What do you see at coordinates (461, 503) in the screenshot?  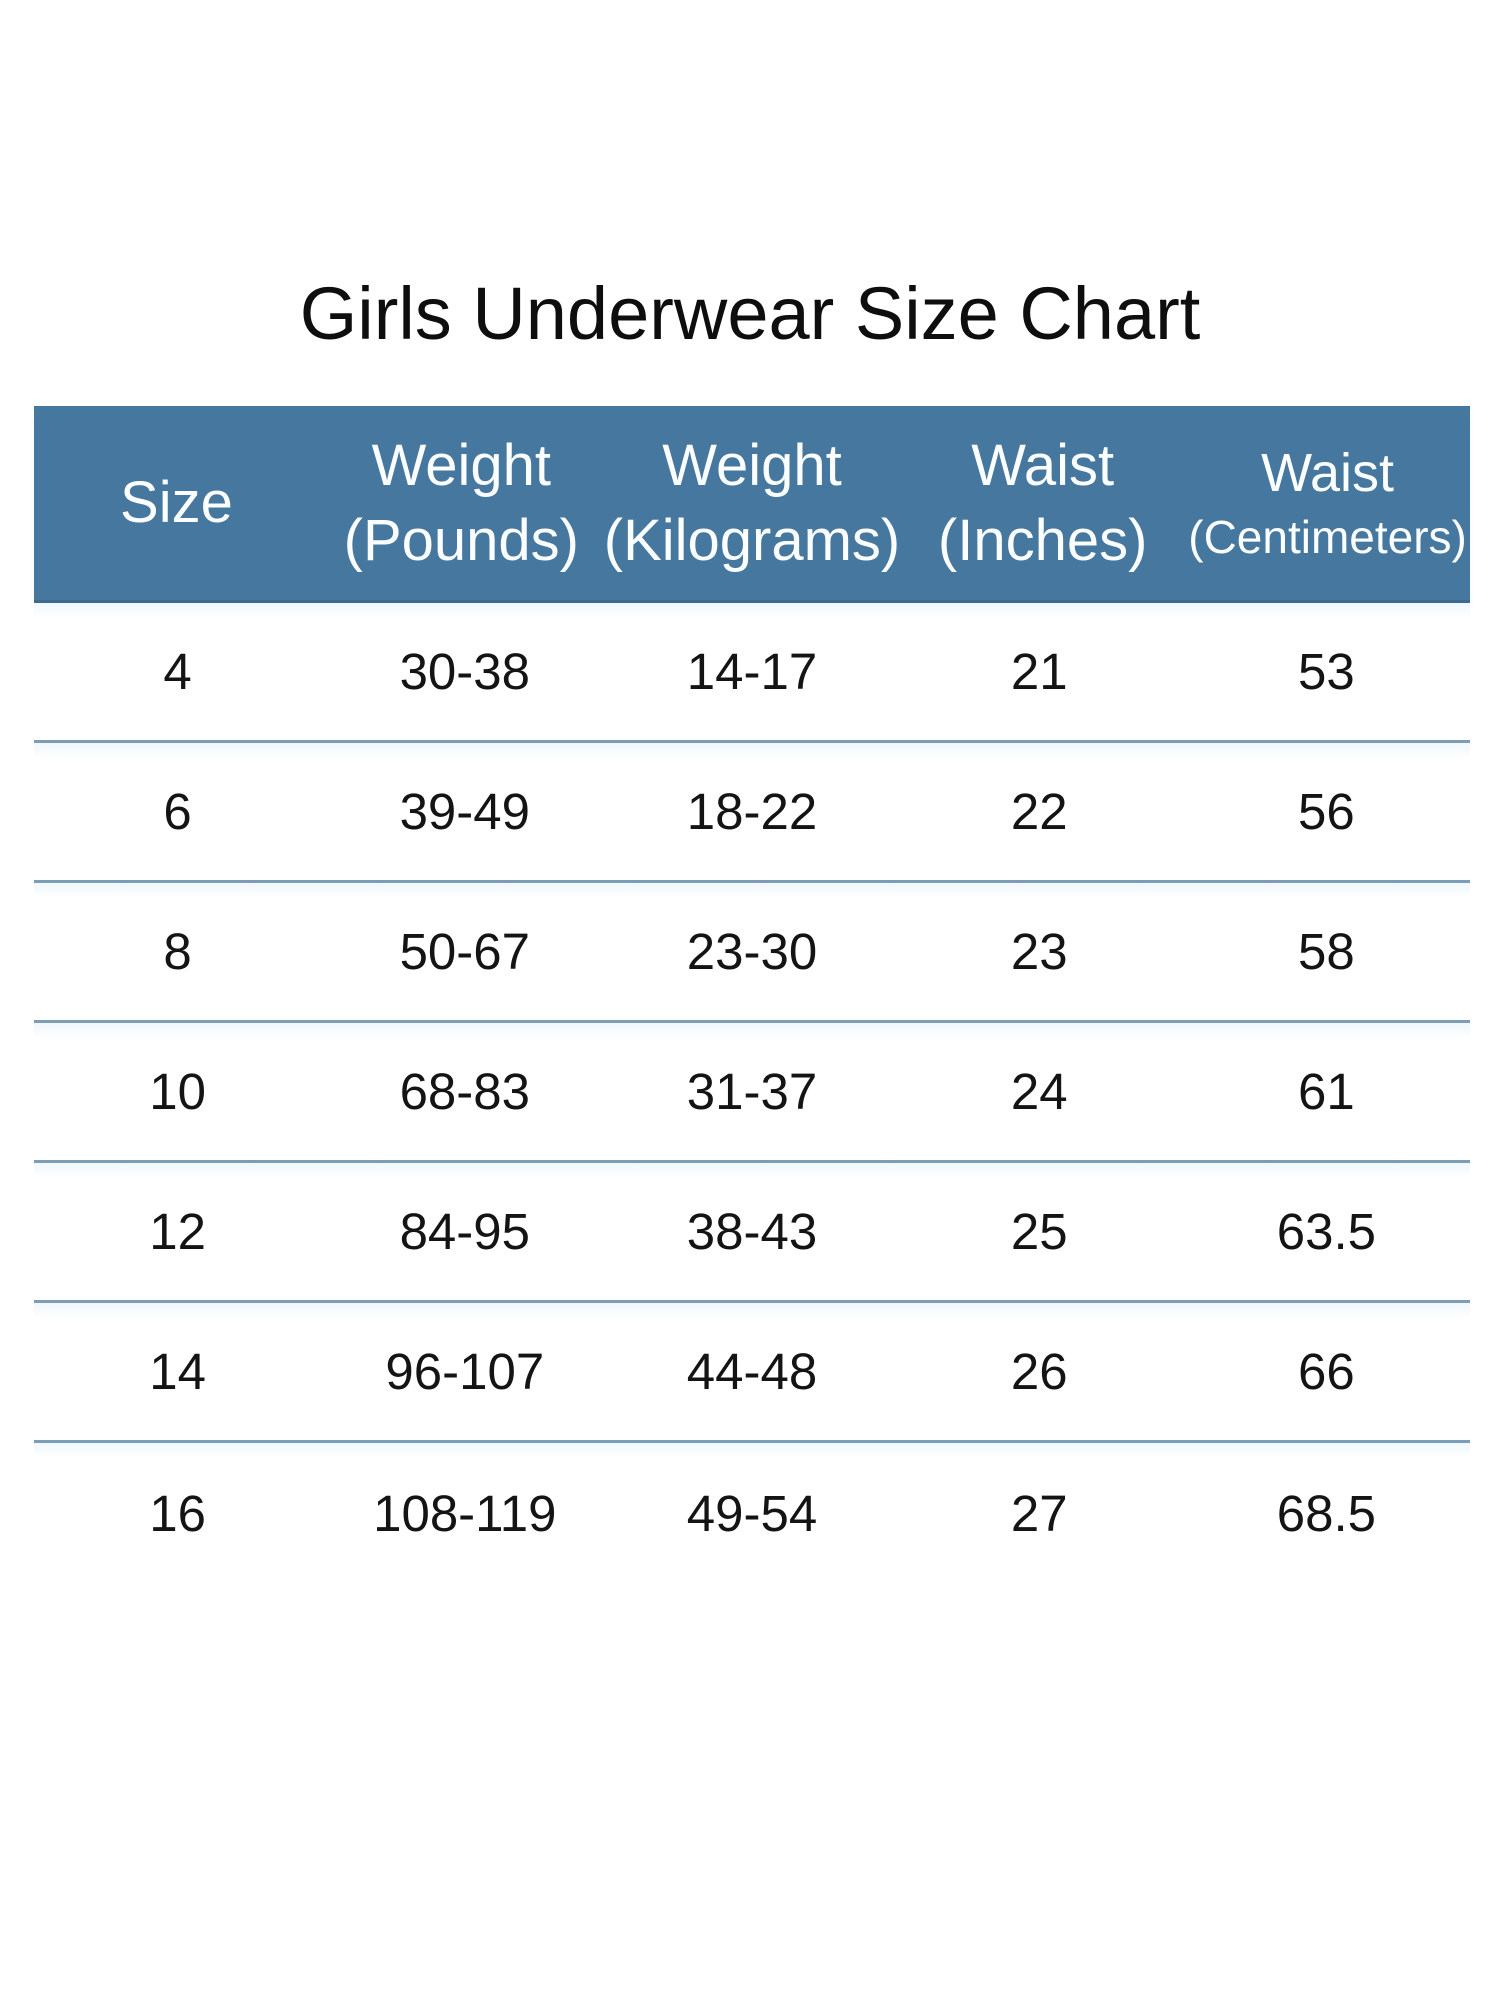 I see `header-cell-weight-pounds: Weight (Pounds)` at bounding box center [461, 503].